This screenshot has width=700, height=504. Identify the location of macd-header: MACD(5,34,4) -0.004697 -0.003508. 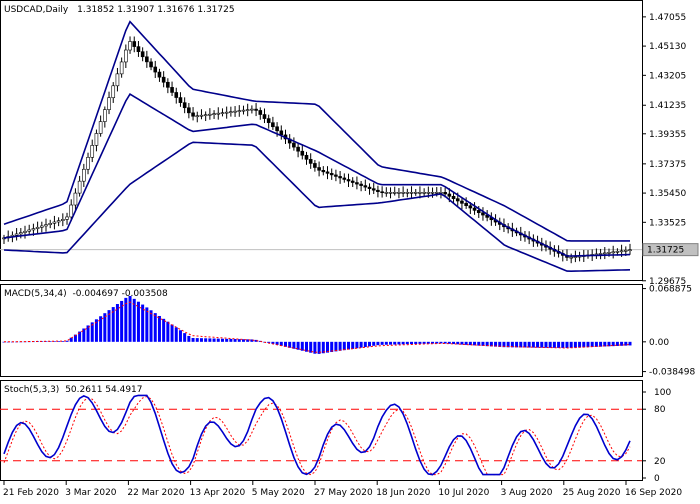
(86, 294).